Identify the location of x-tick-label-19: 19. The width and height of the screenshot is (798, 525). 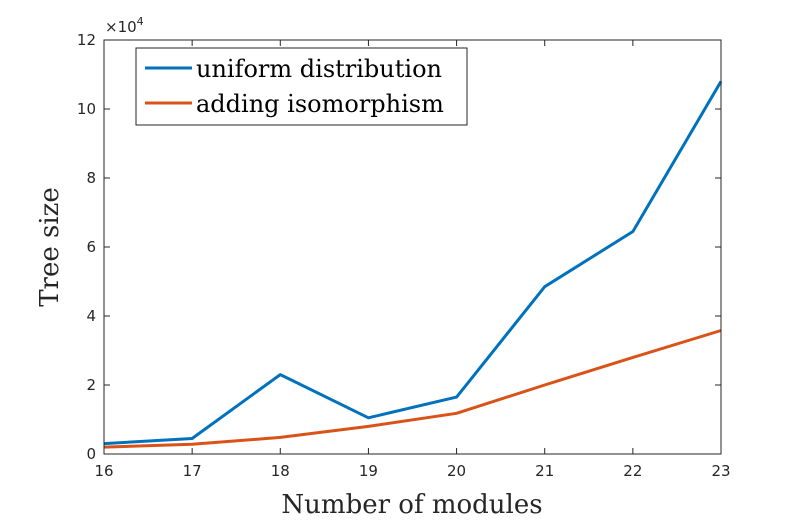
(368, 471).